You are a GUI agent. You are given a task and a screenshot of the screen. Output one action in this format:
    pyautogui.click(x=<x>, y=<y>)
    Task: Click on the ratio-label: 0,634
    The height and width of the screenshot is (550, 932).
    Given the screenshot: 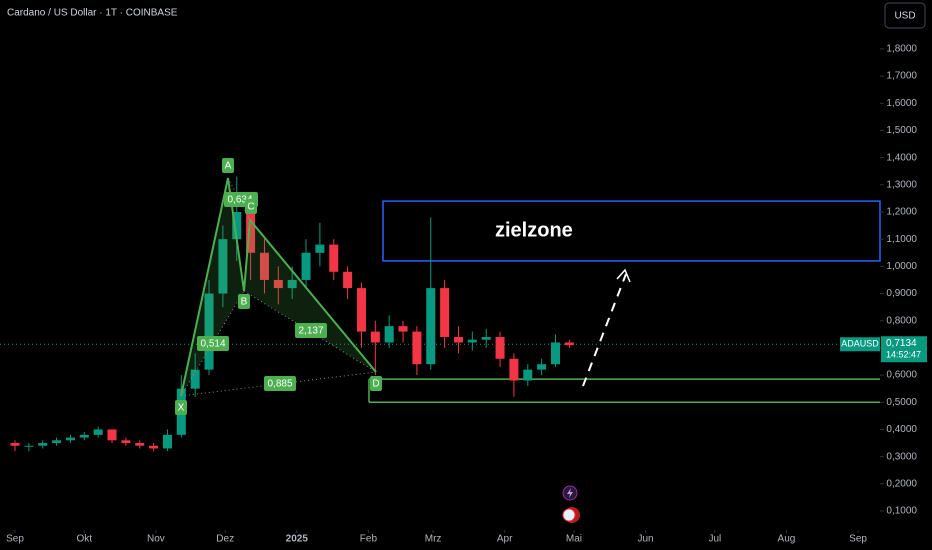 What is the action you would take?
    pyautogui.click(x=239, y=200)
    